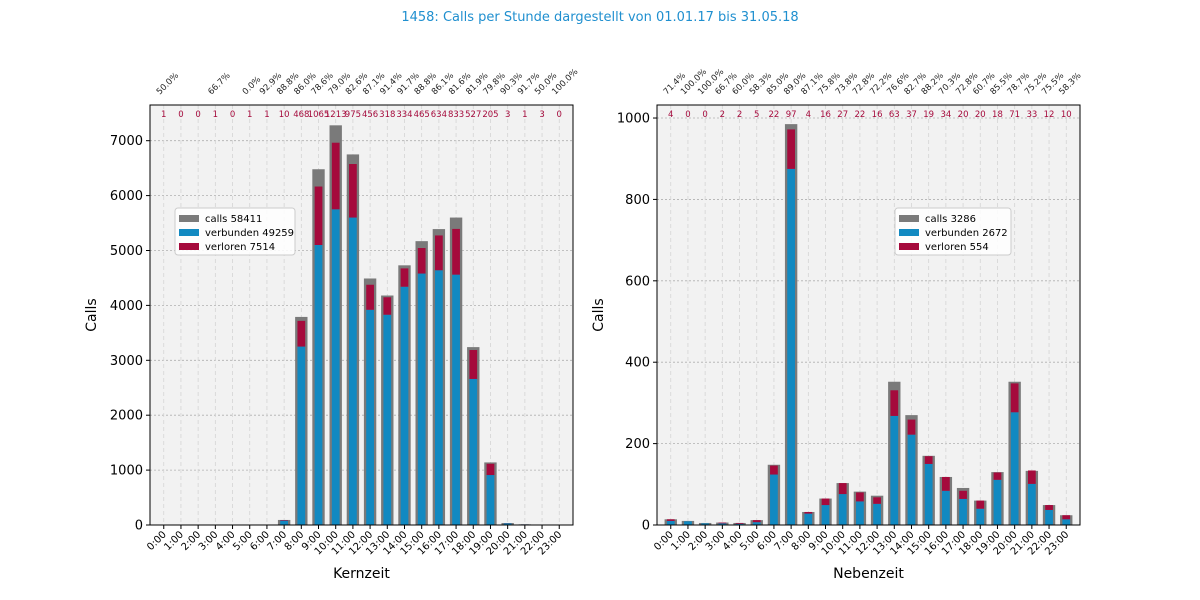 This screenshot has width=1200, height=600. What do you see at coordinates (1049, 115) in the screenshot?
I see `panel2-top-lost-label: 12` at bounding box center [1049, 115].